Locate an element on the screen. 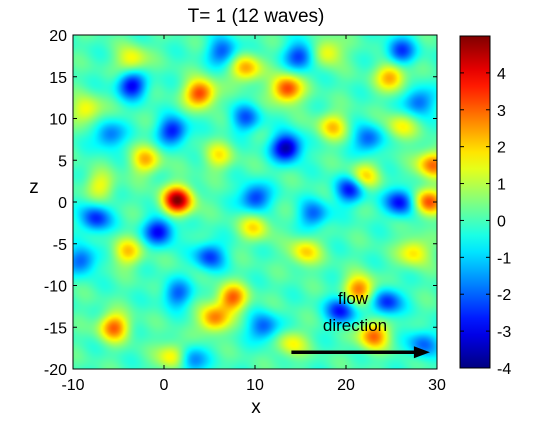 This screenshot has width=560, height=421. colorbar-tick-label: -3 is located at coordinates (504, 332).